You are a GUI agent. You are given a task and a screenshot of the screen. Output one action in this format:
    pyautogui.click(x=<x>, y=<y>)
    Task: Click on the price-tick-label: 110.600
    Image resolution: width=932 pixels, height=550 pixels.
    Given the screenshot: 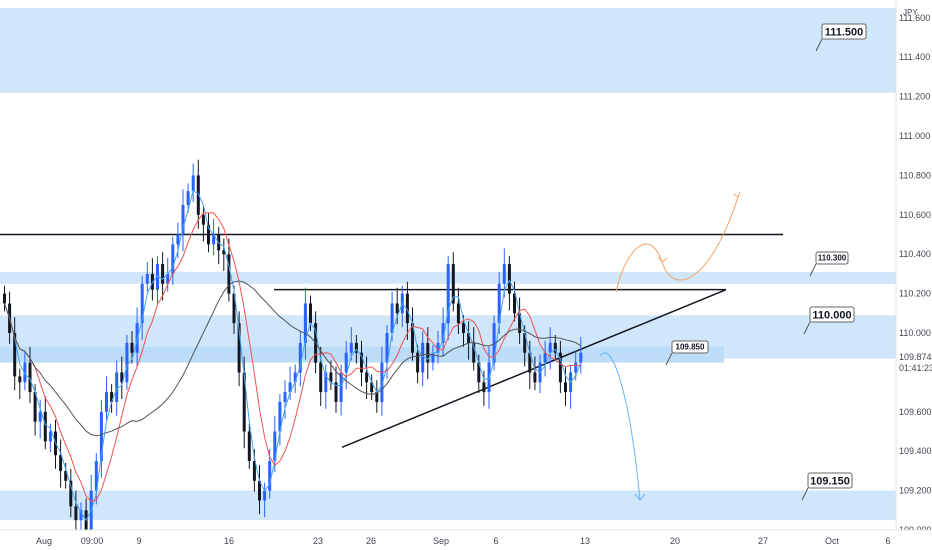 What is the action you would take?
    pyautogui.click(x=915, y=215)
    